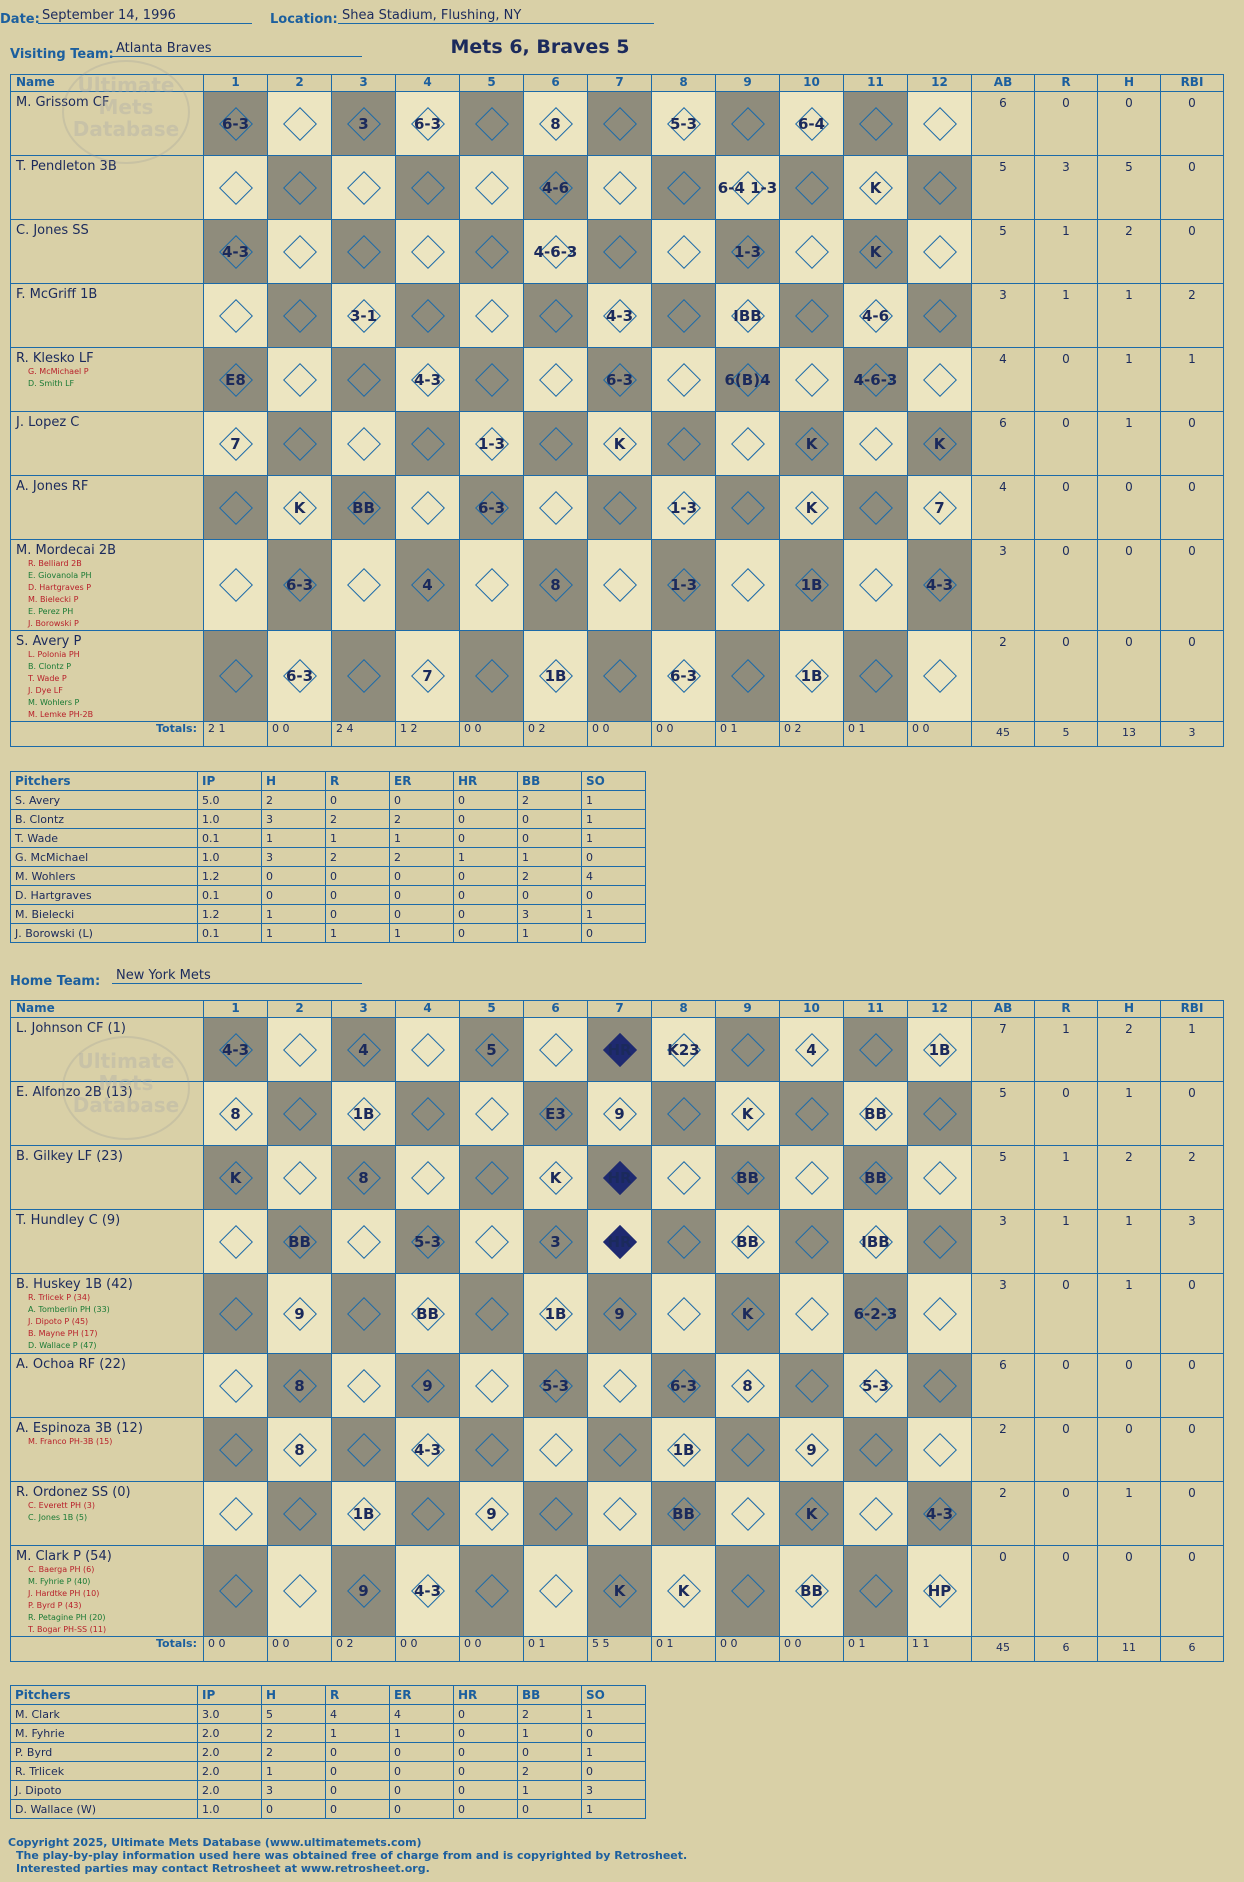 The height and width of the screenshot is (1882, 1244). What do you see at coordinates (1003, 1449) in the screenshot?
I see `stat-ab: 2` at bounding box center [1003, 1449].